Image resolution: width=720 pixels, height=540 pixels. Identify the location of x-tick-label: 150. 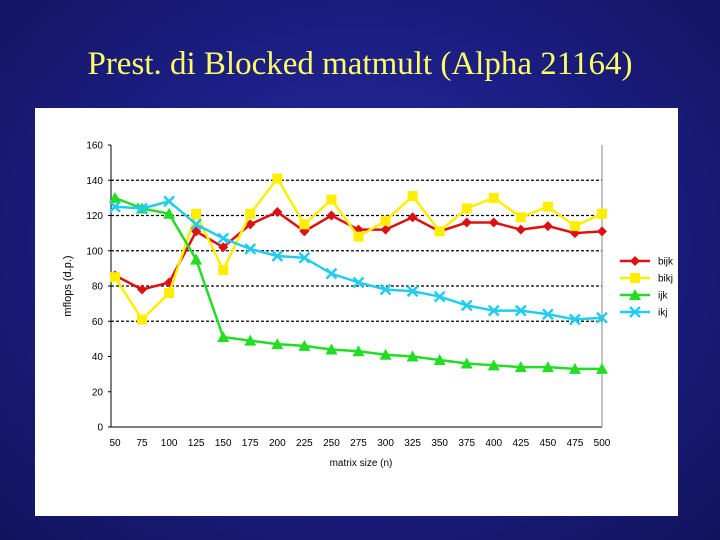
(223, 443).